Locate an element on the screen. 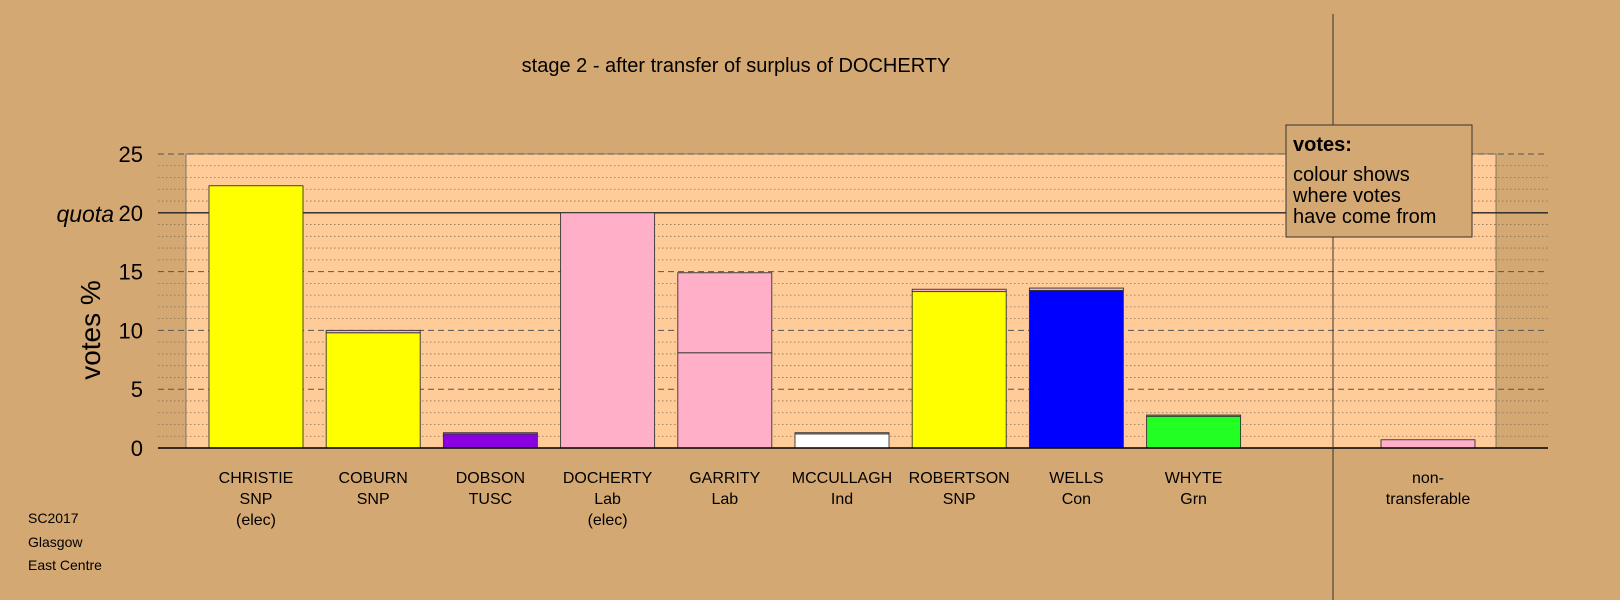  candidate-name-label: GARRITY is located at coordinates (724, 478).